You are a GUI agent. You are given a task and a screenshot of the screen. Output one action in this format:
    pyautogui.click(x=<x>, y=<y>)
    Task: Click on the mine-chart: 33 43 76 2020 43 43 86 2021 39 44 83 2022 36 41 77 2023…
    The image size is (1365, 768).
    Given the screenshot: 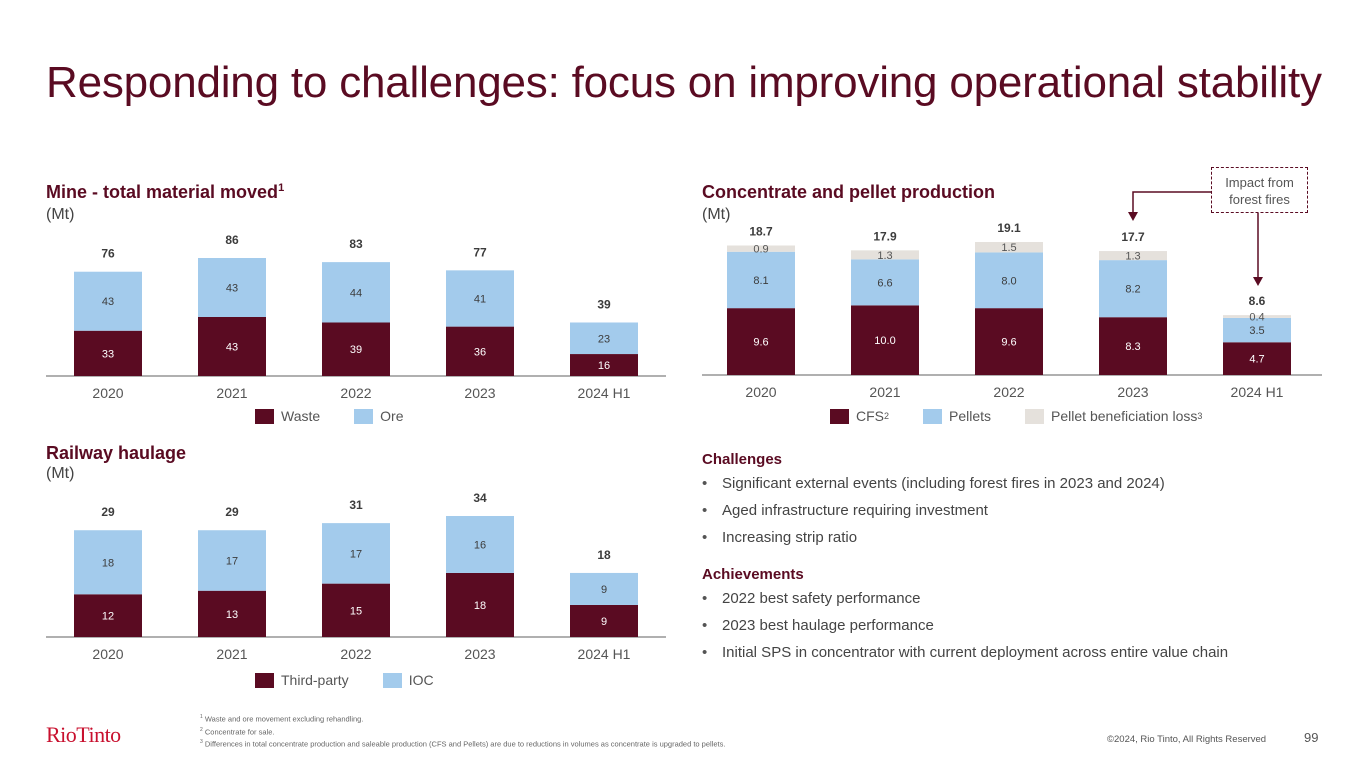 What is the action you would take?
    pyautogui.click(x=356, y=317)
    